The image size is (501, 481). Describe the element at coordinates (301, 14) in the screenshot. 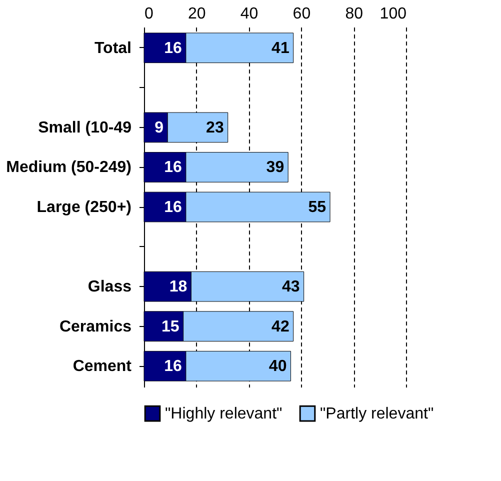

I see `x-tick-label: 60` at that location.